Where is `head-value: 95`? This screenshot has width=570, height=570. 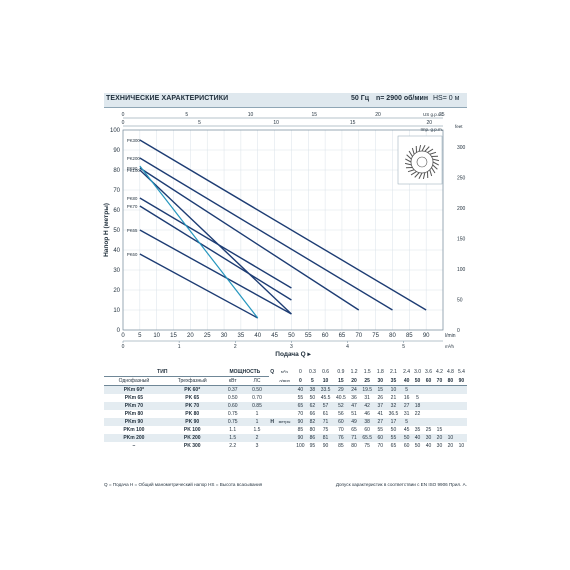
head-value: 95 is located at coordinates (312, 446).